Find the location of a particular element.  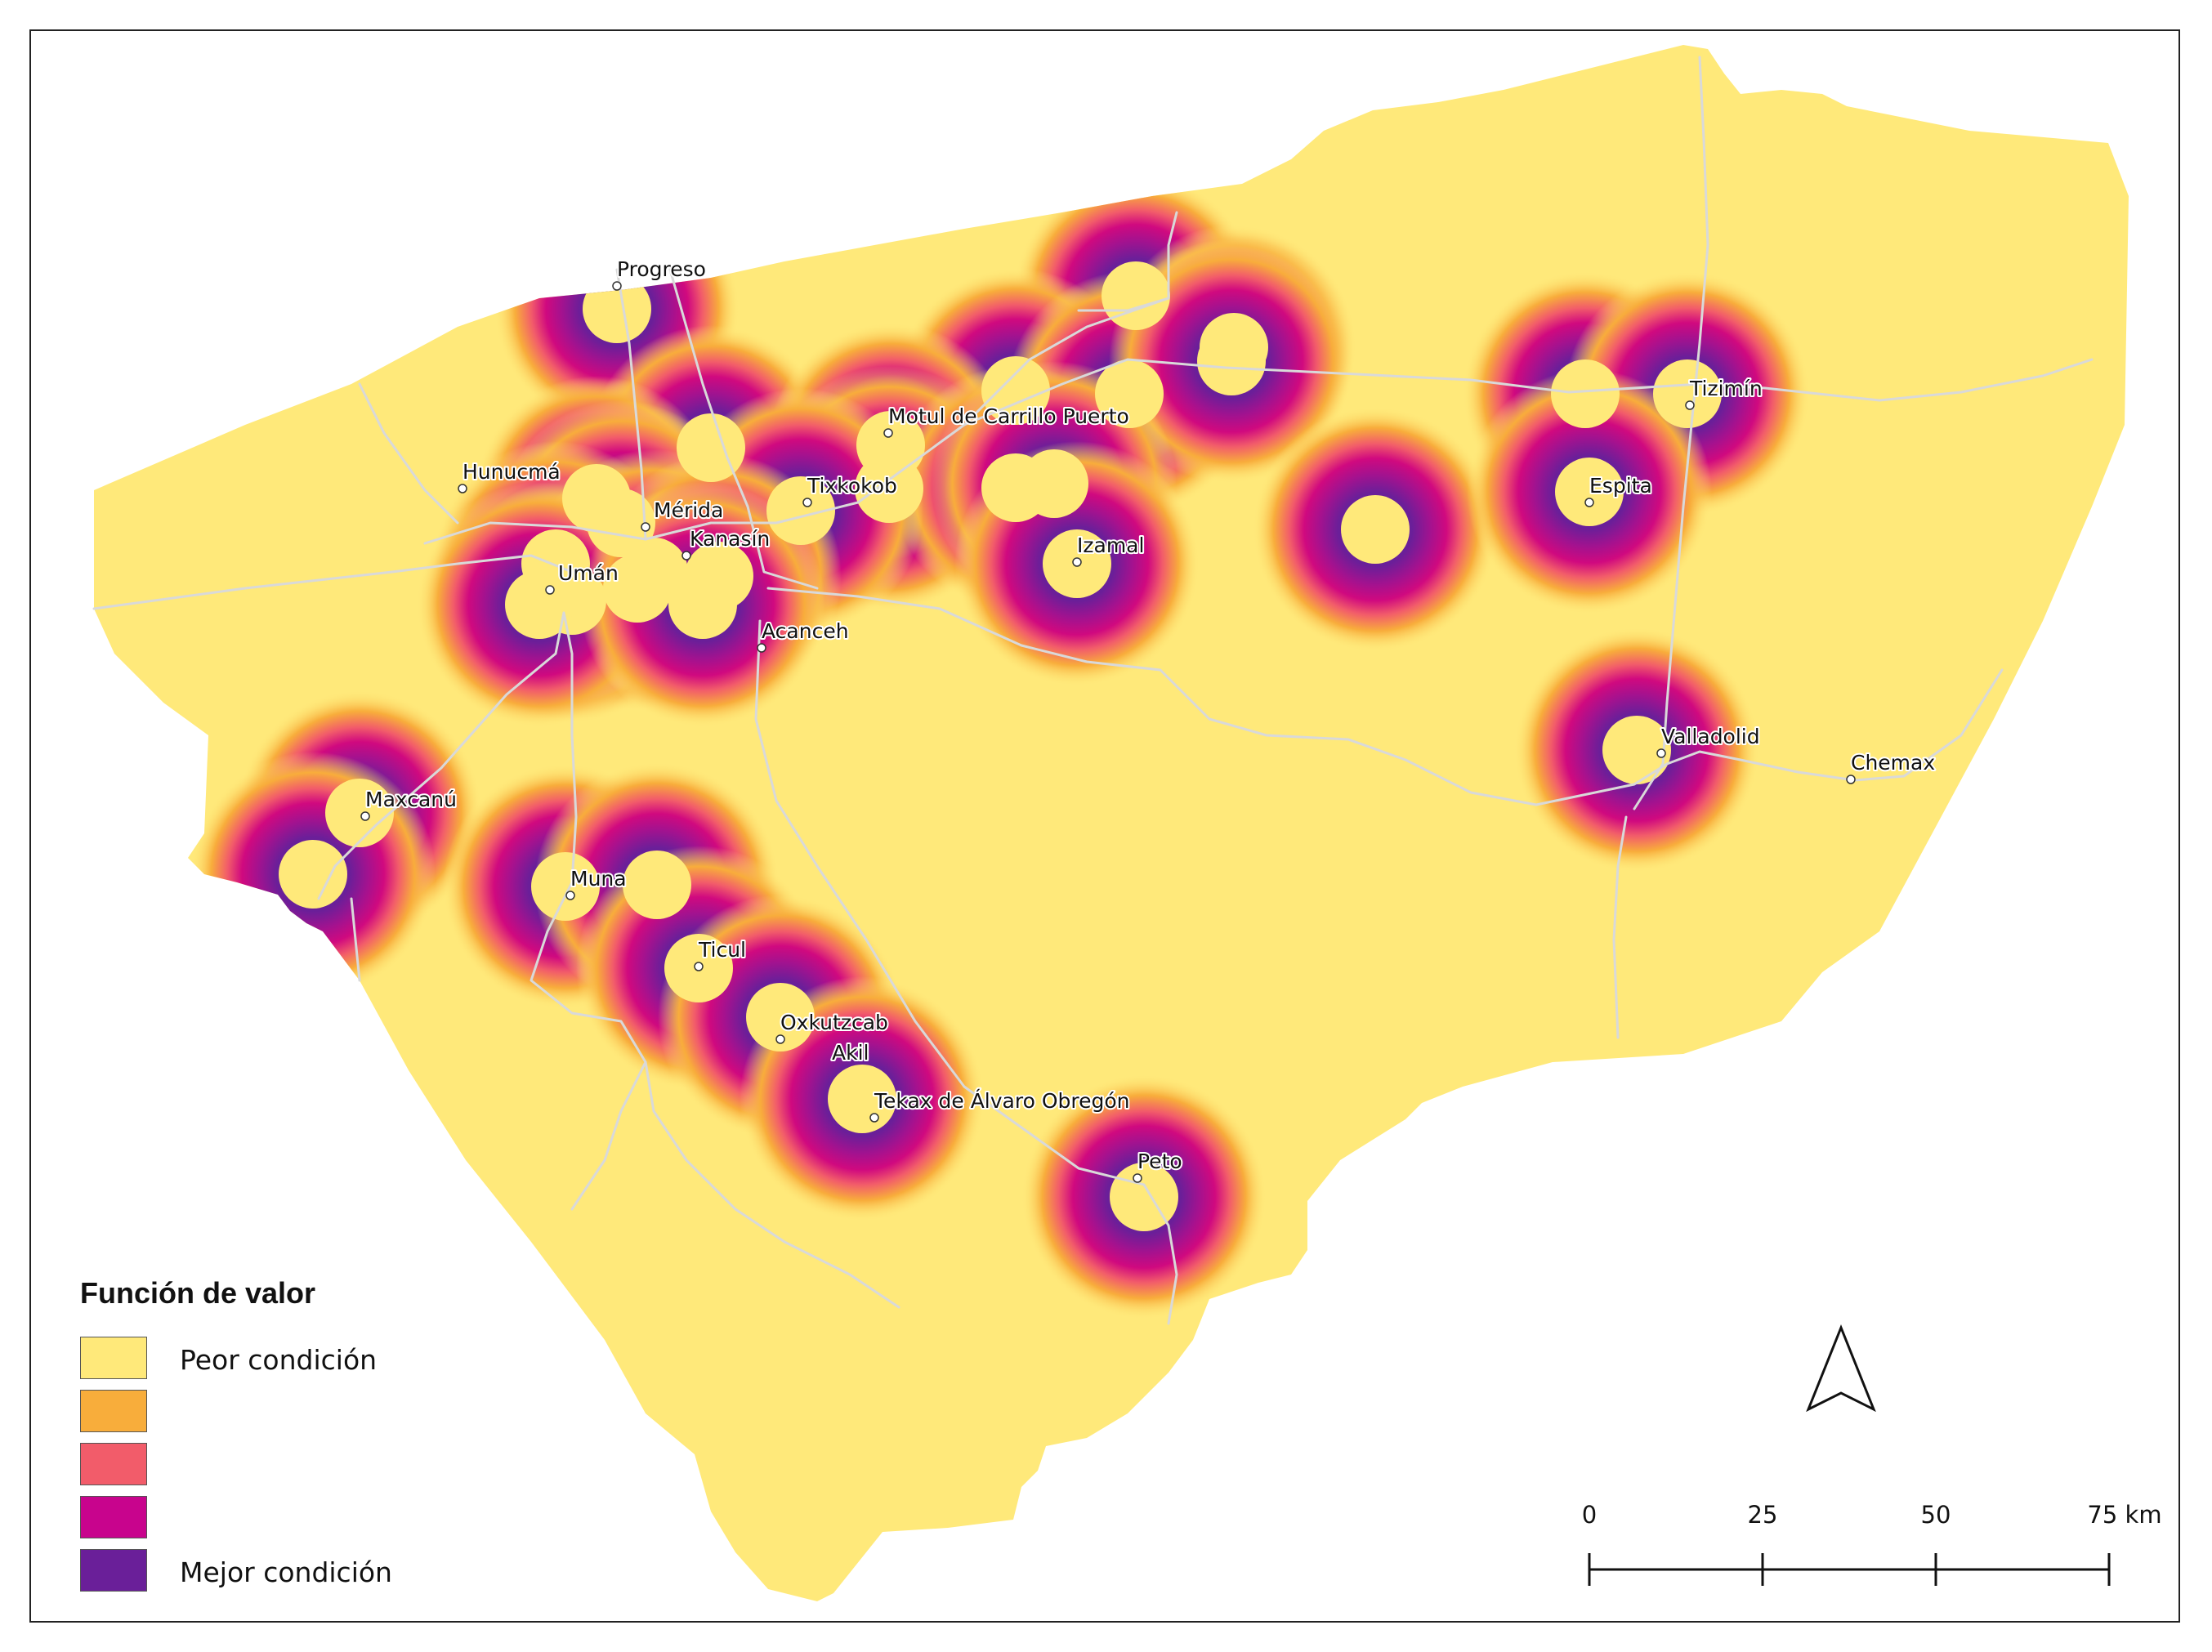

city-label: Tekax de Álvaro Obregón is located at coordinates (1002, 1101).